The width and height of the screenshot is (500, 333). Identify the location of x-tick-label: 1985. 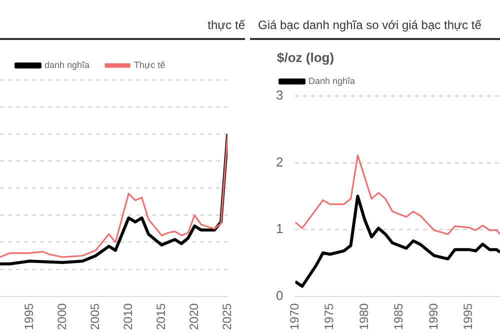
(399, 316).